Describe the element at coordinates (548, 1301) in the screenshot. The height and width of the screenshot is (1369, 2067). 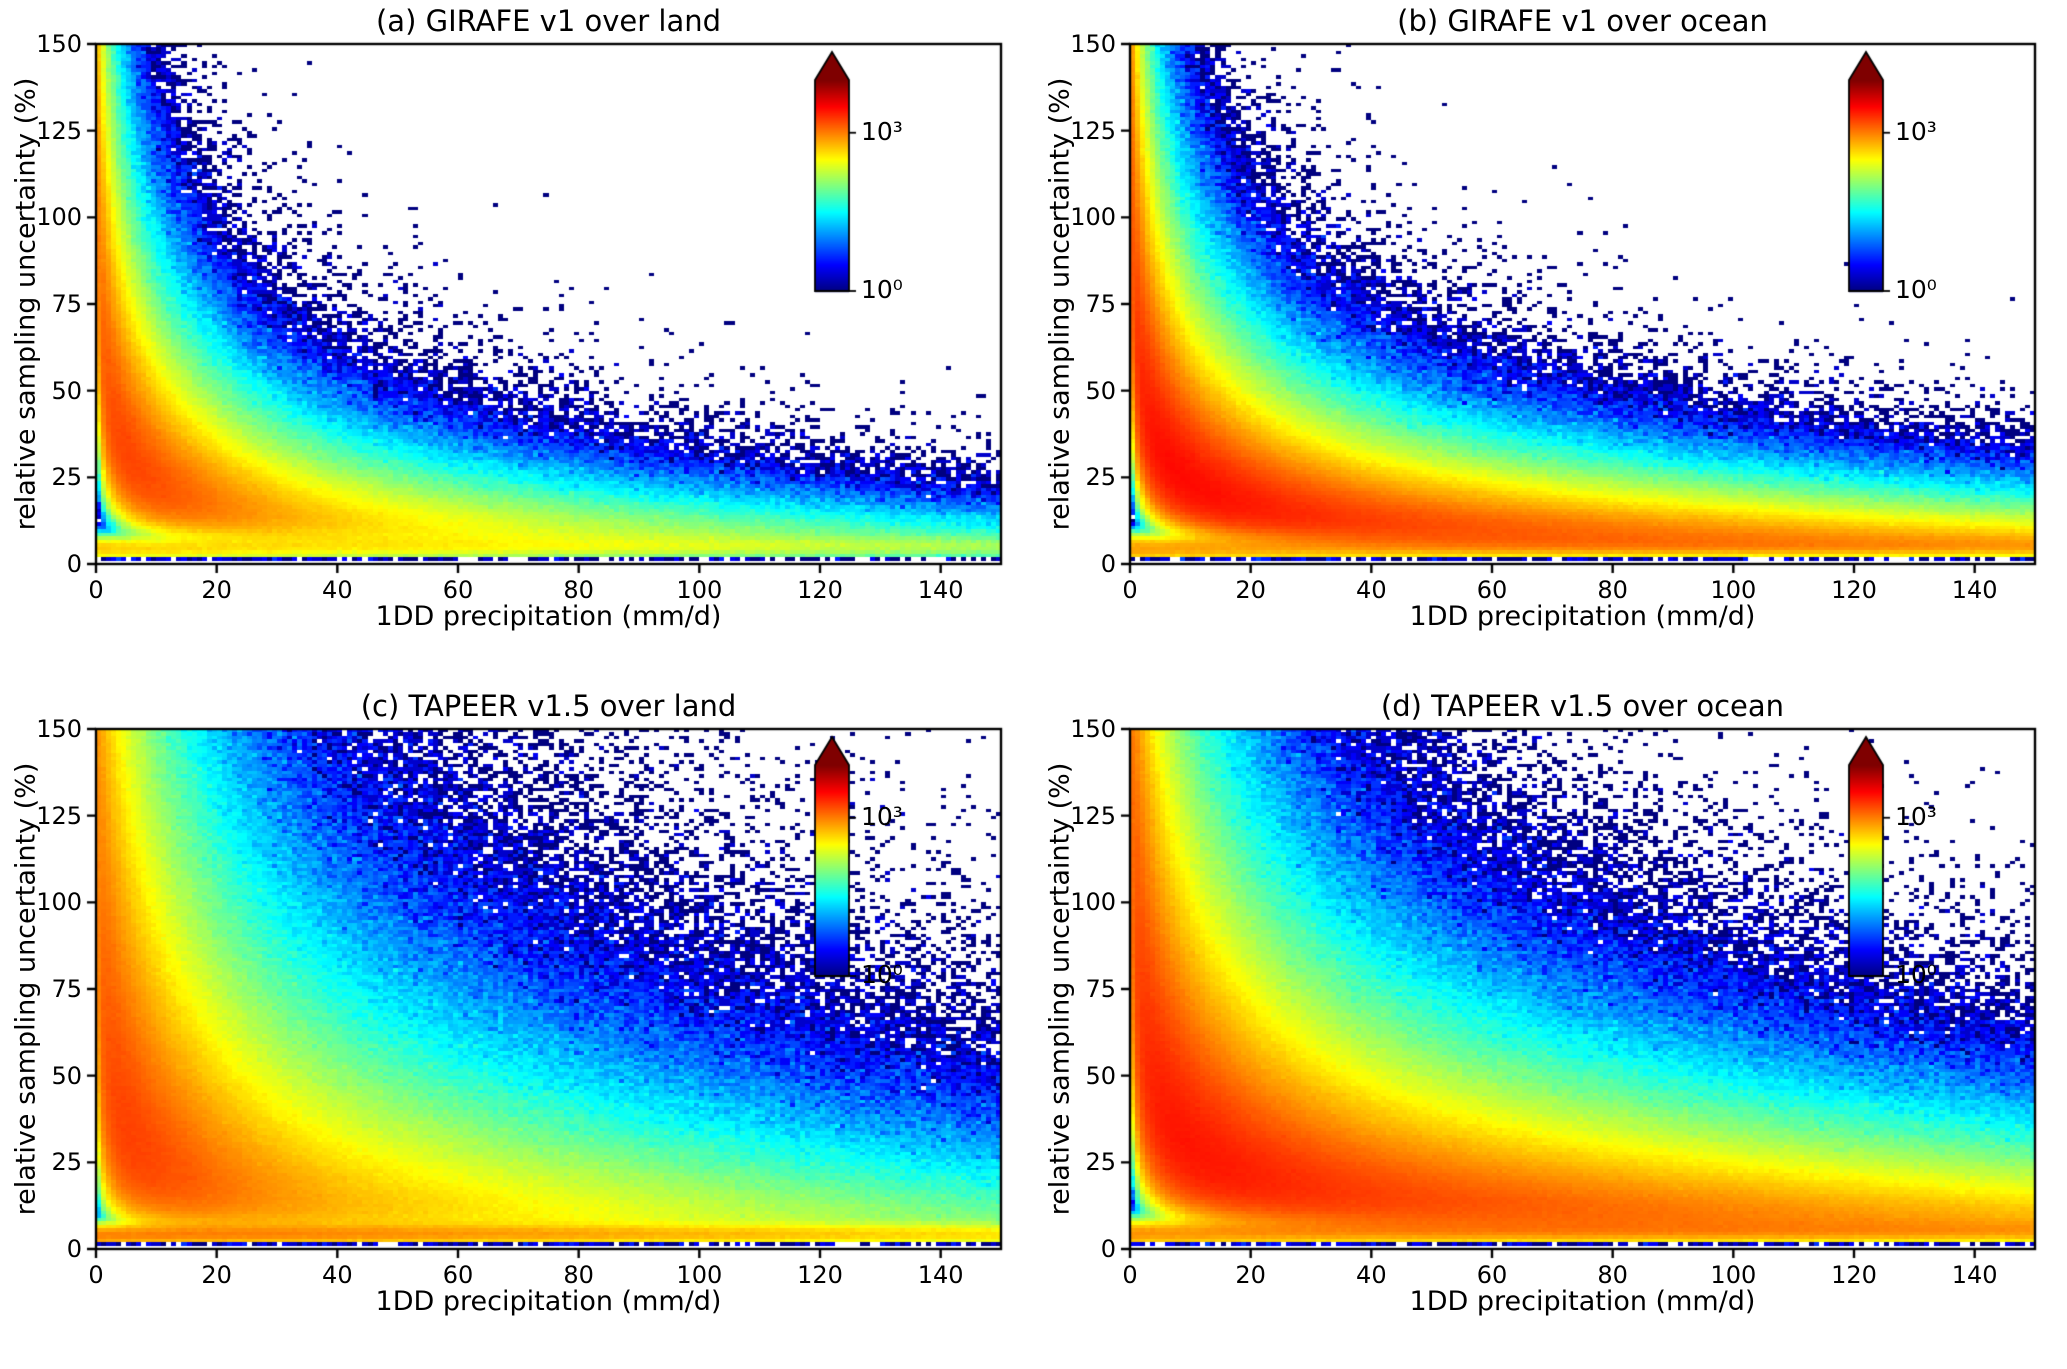
I see `panel-c-x-axis-label: 1DD precipitation (mm/d)` at that location.